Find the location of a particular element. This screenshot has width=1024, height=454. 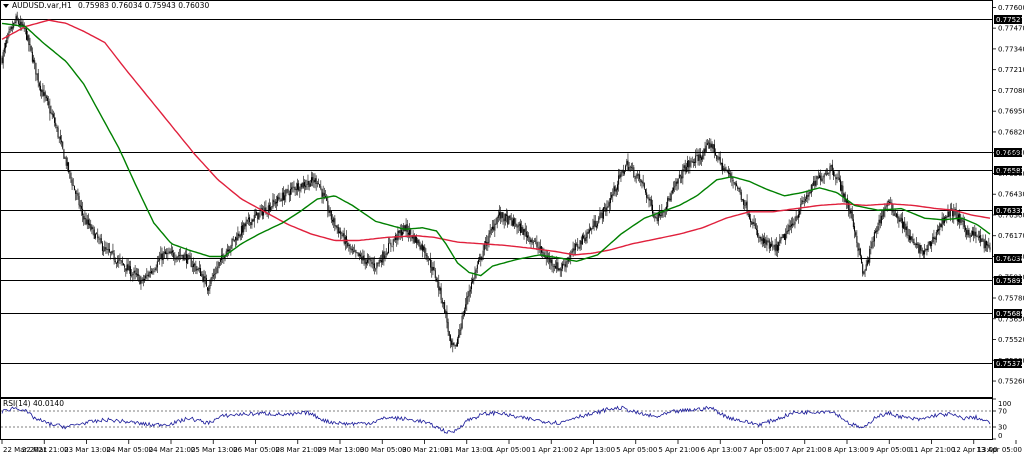

time-tick-label: 7 Apr 21:00 is located at coordinates (805, 450).